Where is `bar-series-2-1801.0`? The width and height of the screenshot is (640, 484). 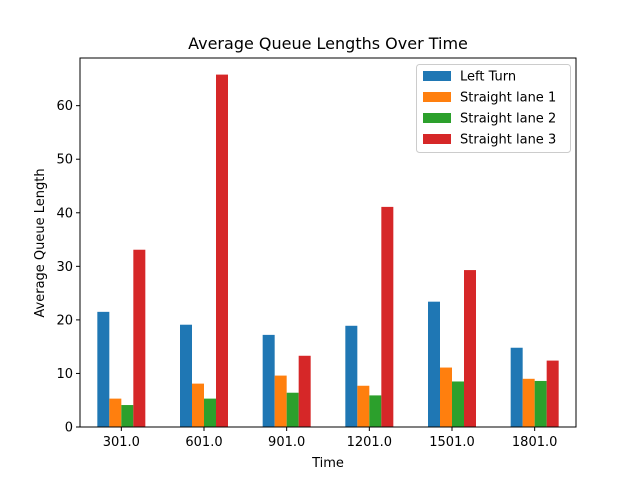 bar-series-2-1801.0 is located at coordinates (528, 402).